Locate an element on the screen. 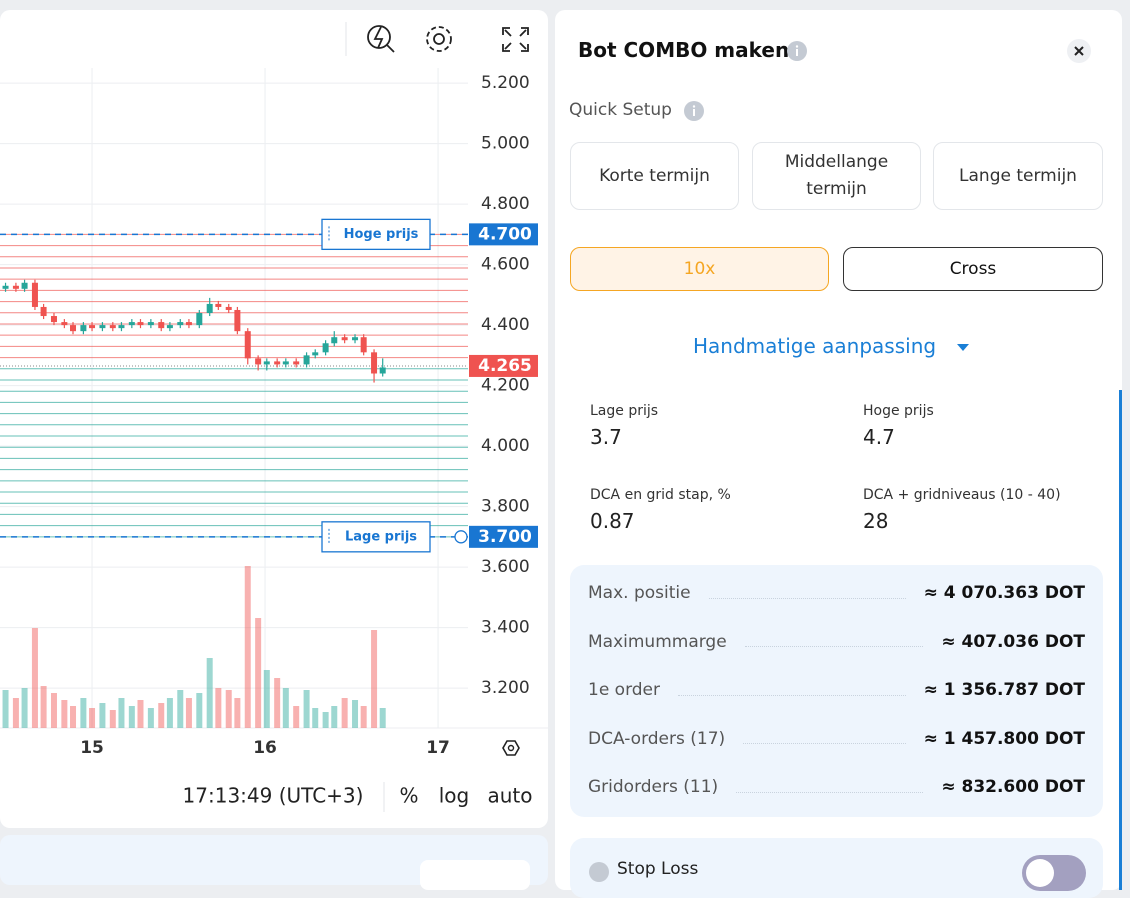 The width and height of the screenshot is (1130, 898). summary-label: Gridorders (11) is located at coordinates (653, 787).